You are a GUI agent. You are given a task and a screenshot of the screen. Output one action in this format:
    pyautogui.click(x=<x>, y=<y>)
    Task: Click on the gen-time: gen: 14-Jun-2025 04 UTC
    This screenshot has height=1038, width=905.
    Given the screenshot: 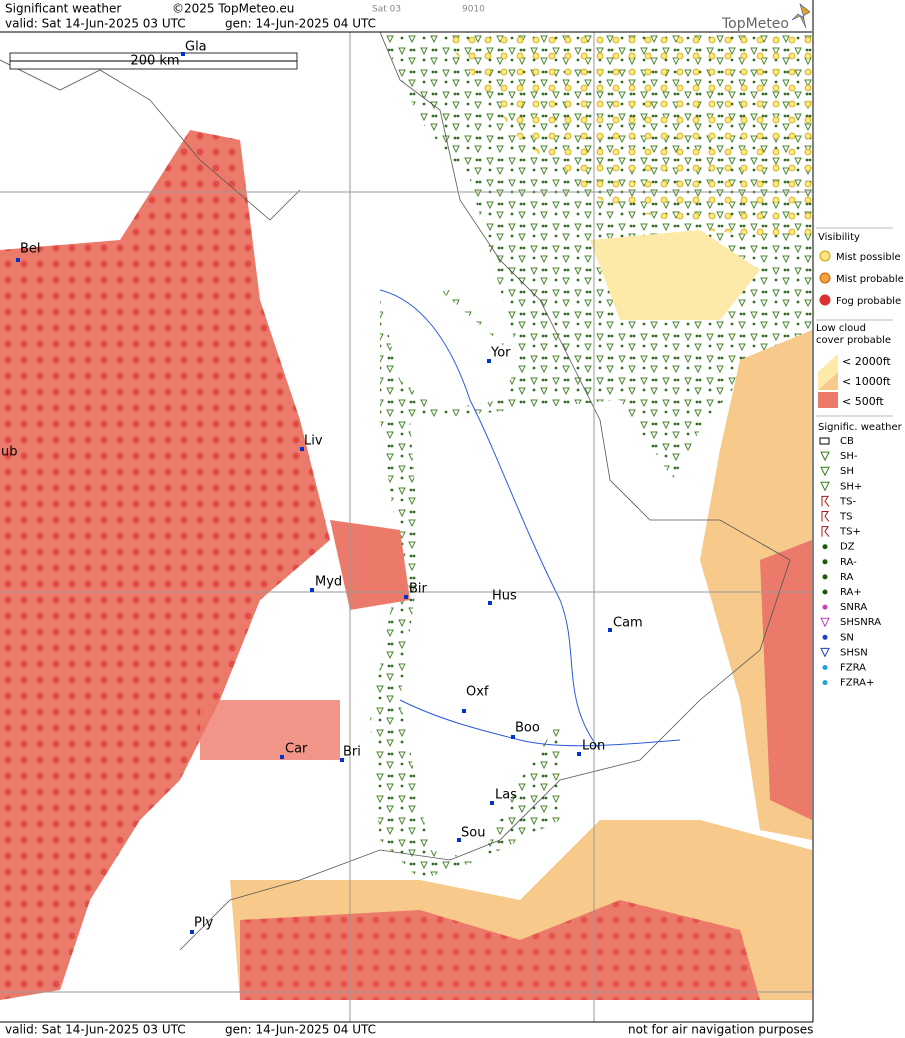 What is the action you would take?
    pyautogui.click(x=300, y=24)
    